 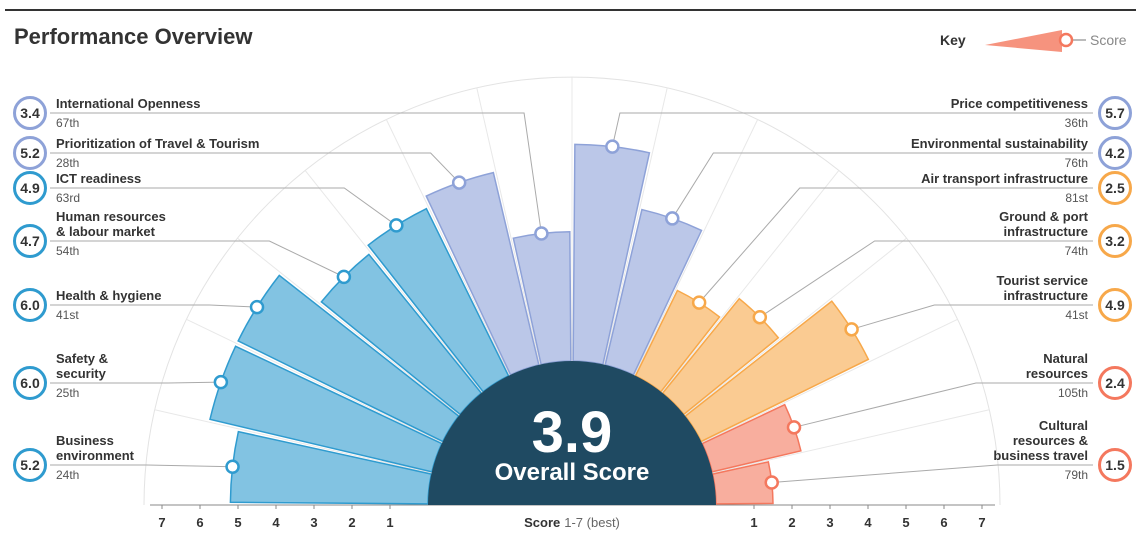 I want to click on key-wedge, so click(x=1023, y=41).